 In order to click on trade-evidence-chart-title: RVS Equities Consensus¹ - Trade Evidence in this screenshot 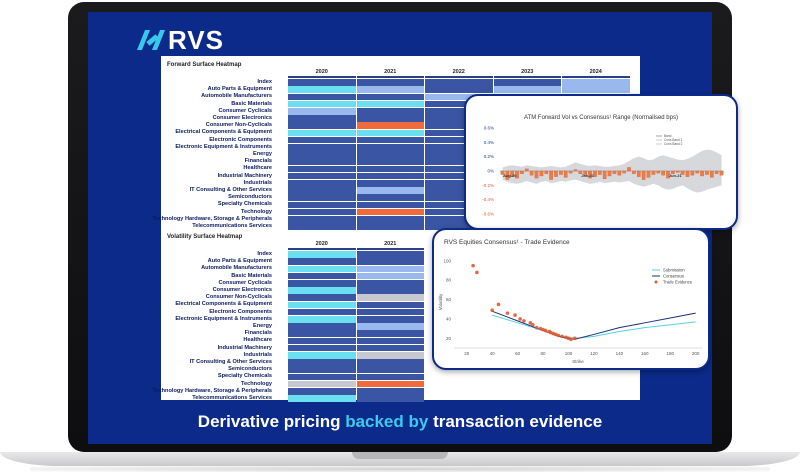, I will do `click(507, 242)`.